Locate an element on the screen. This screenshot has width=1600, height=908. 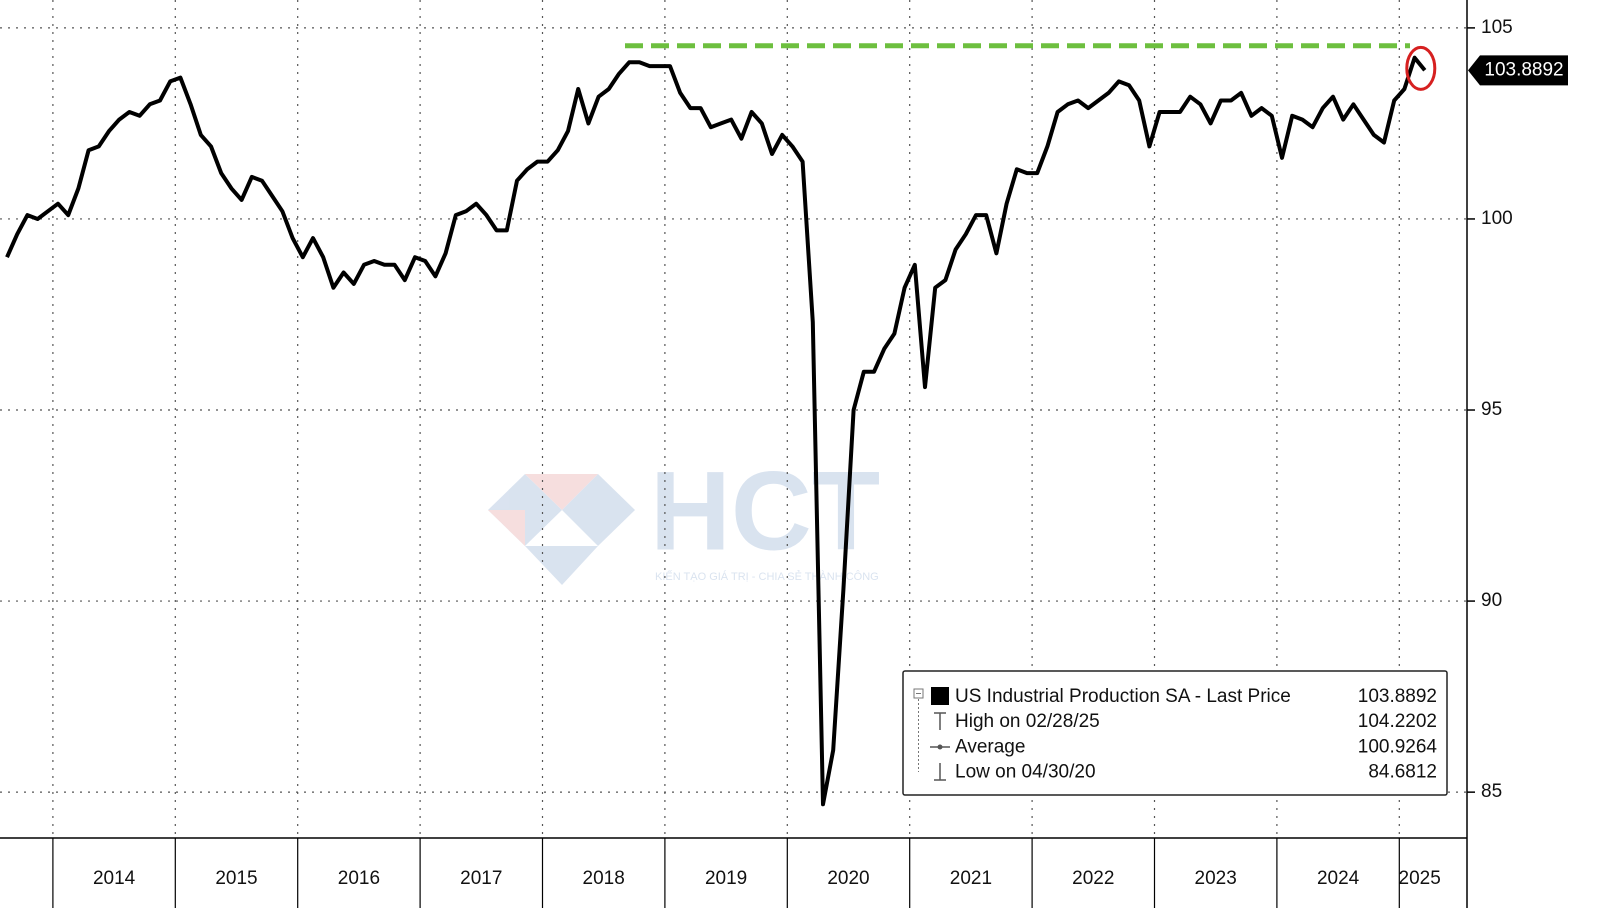
legend-value: 103.8892 is located at coordinates (1397, 696).